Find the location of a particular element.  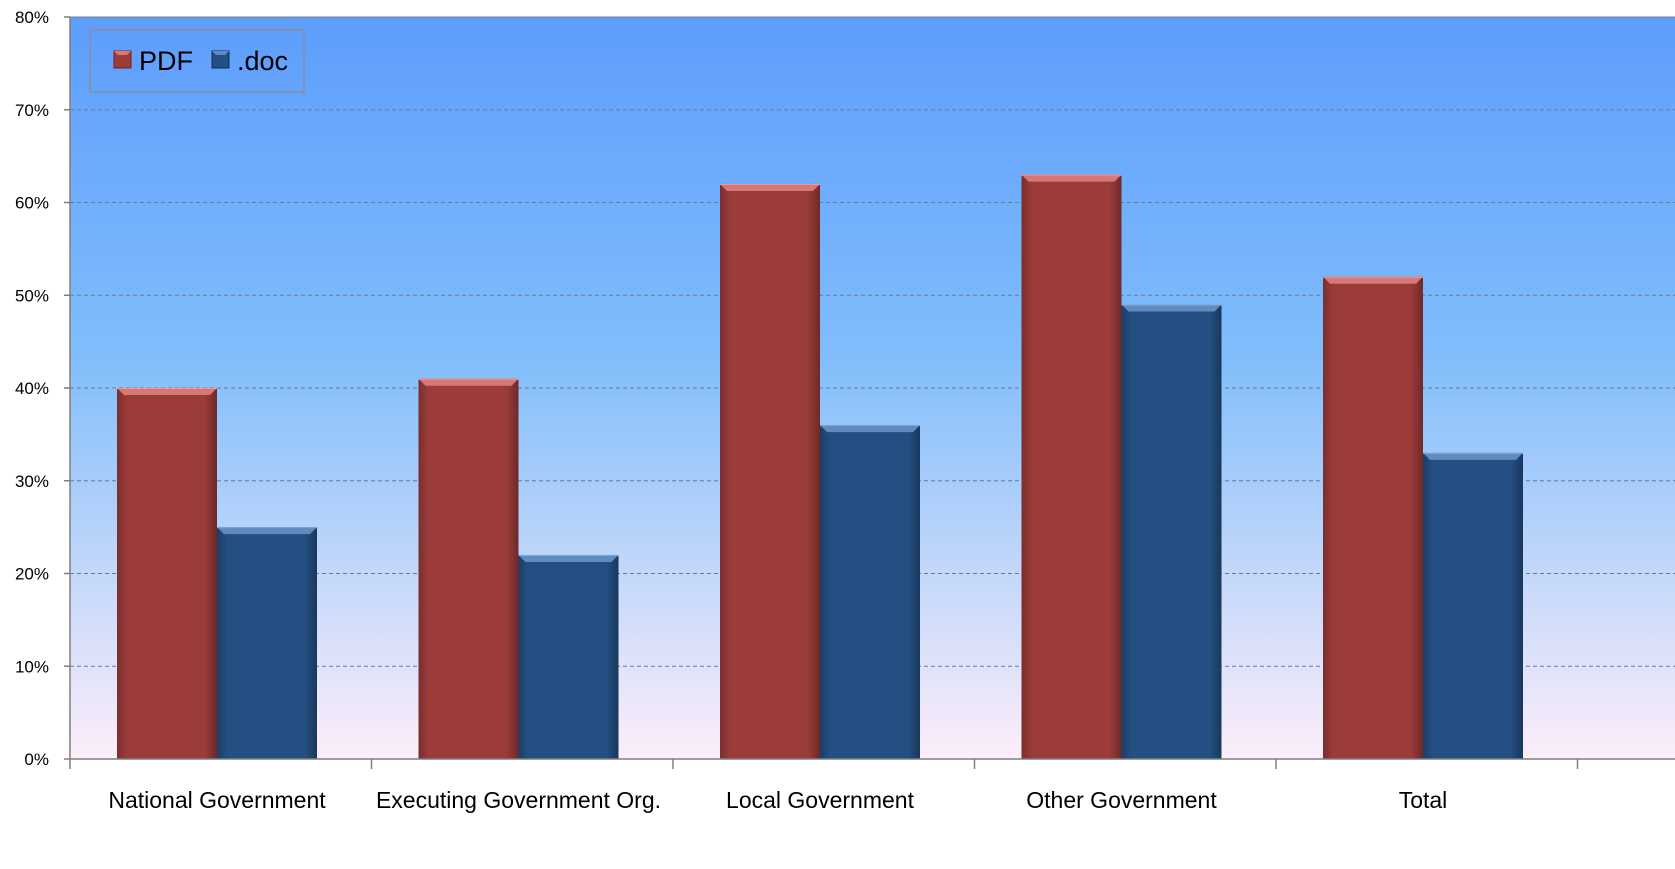

x-category-label: National Government is located at coordinates (217, 800).